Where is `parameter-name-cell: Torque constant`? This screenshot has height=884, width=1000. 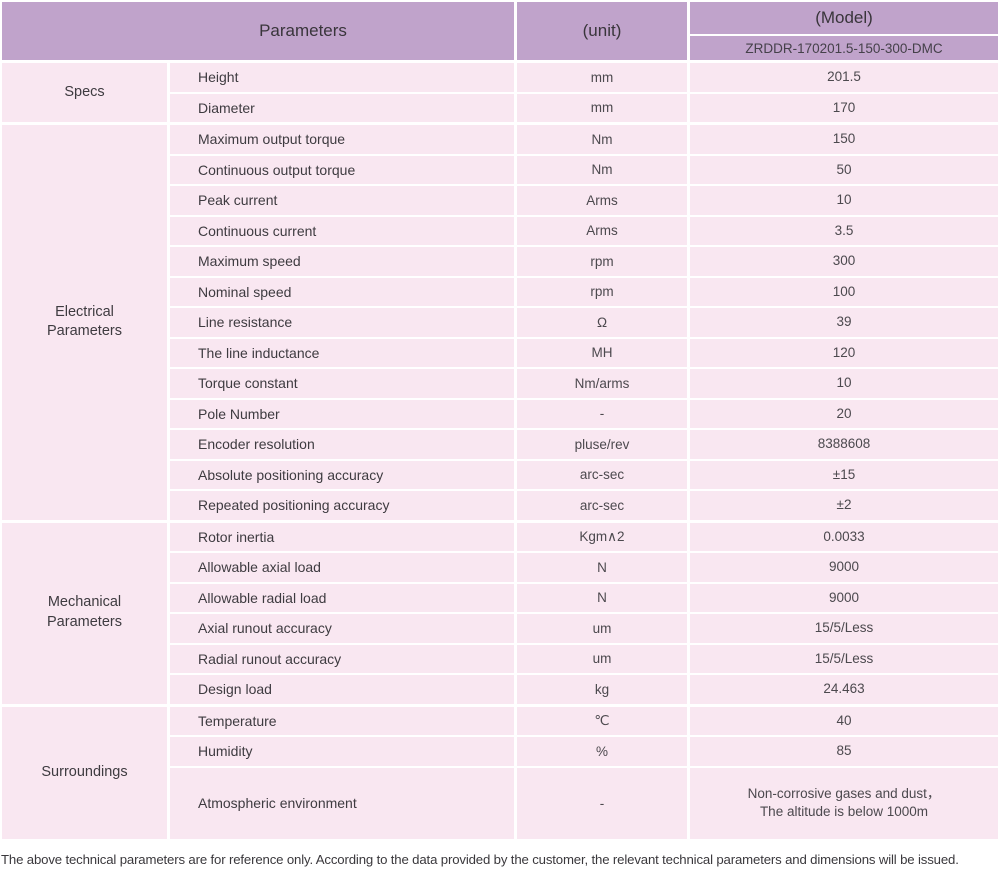 parameter-name-cell: Torque constant is located at coordinates (342, 383).